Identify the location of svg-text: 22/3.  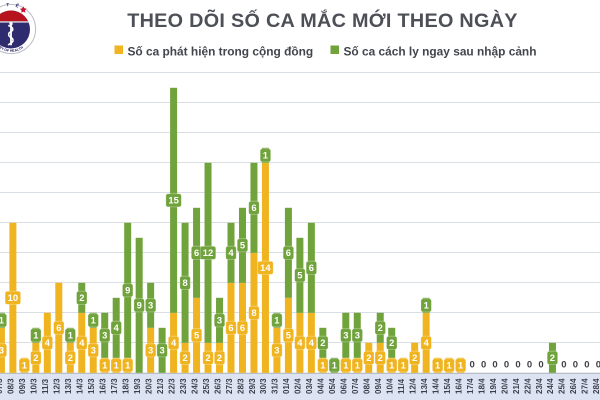
(171, 386).